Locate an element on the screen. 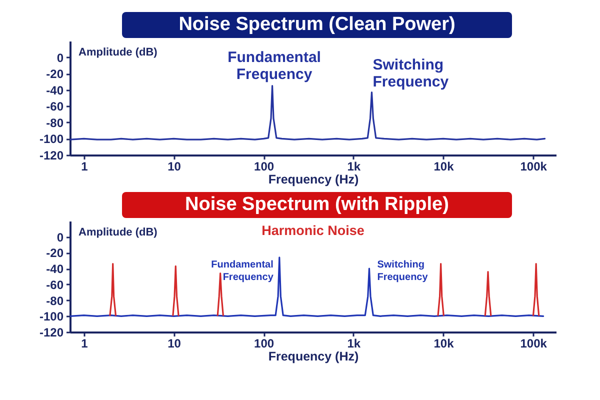  chart-title: Noise Spectrum (Clean Power) is located at coordinates (317, 24).